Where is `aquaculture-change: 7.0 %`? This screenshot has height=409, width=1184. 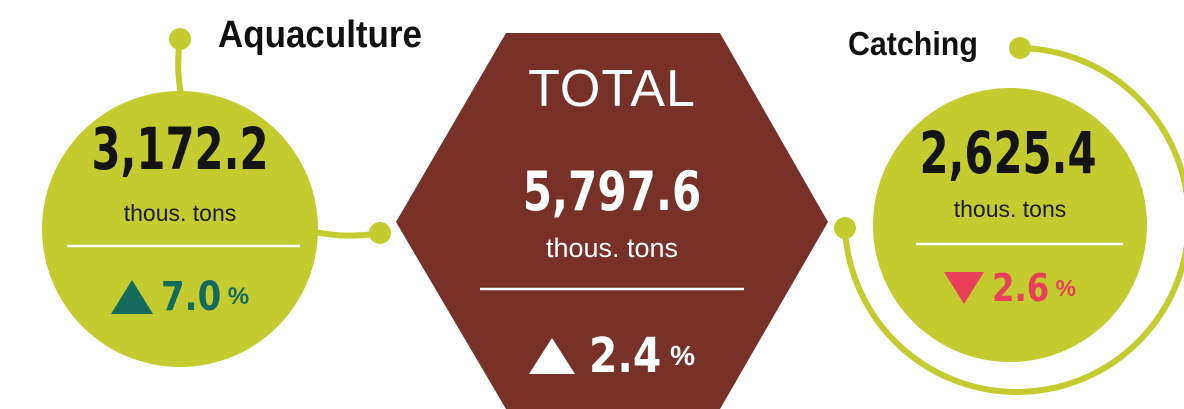
aquaculture-change: 7.0 % is located at coordinates (180, 297).